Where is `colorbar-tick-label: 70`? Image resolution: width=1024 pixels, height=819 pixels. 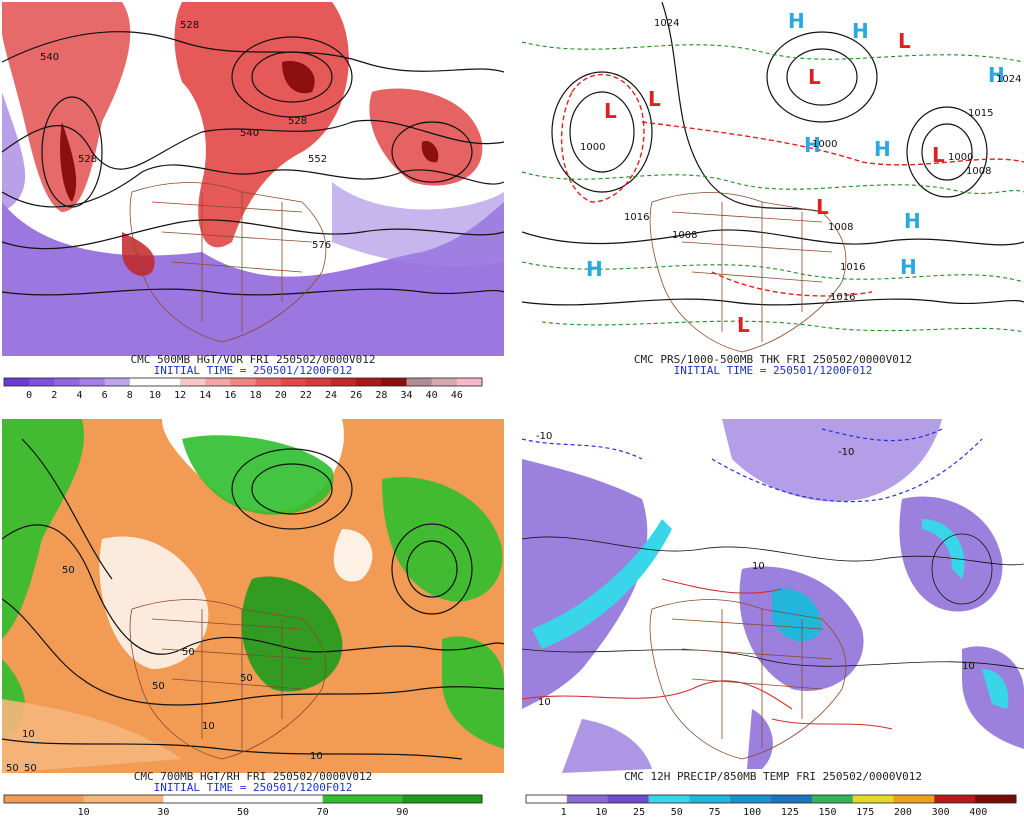
colorbar-tick-label: 70 is located at coordinates (323, 812).